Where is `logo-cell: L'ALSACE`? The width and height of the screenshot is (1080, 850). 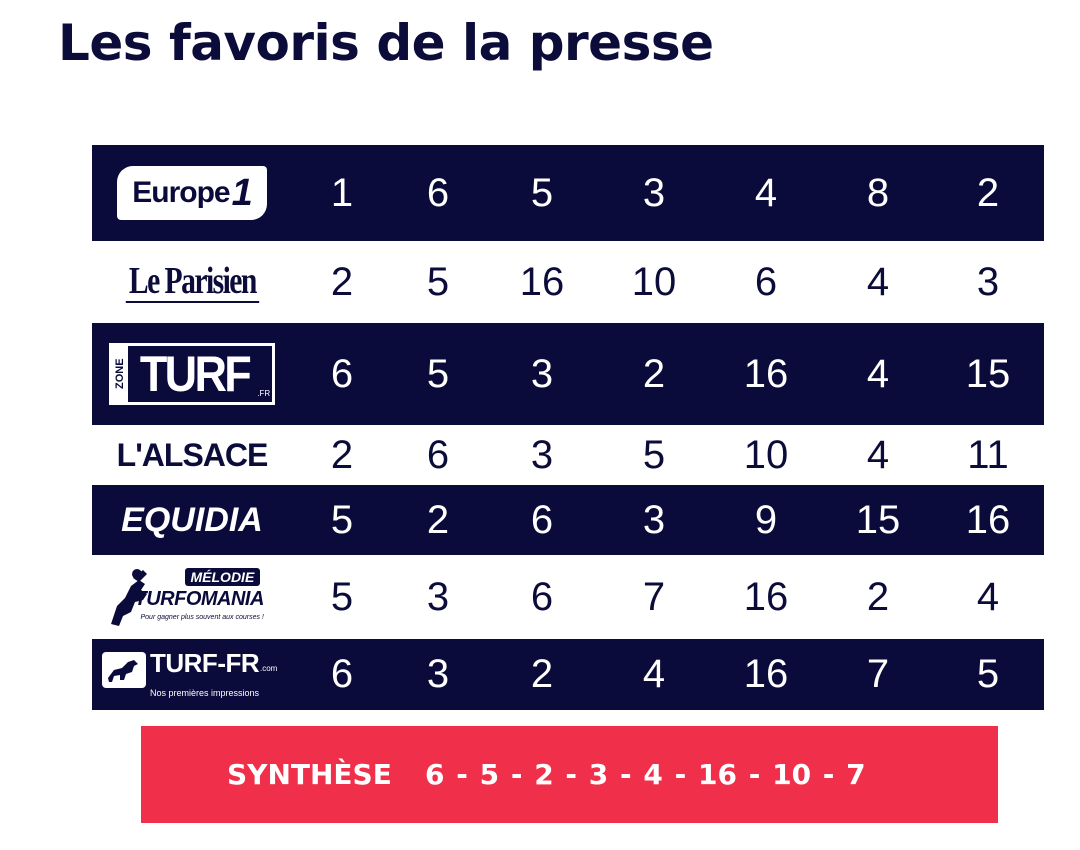
logo-cell: L'ALSACE is located at coordinates (192, 455).